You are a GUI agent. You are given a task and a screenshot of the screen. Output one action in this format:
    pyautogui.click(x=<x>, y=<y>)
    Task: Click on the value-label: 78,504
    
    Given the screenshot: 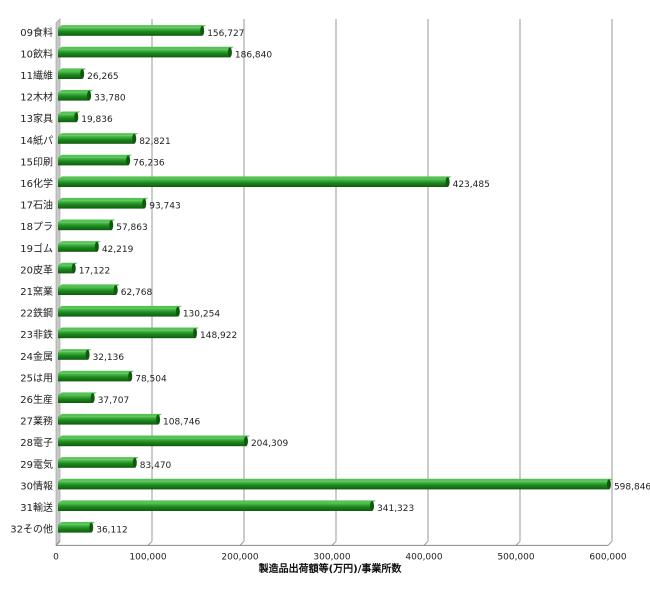 What is the action you would take?
    pyautogui.click(x=151, y=379)
    